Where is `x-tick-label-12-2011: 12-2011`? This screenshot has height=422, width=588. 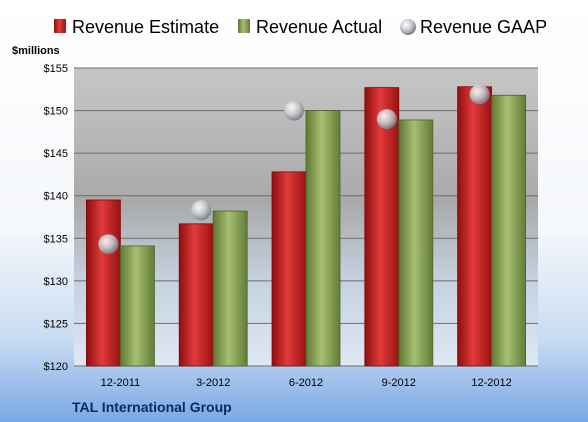 x-tick-label-12-2011: 12-2011 is located at coordinates (121, 383).